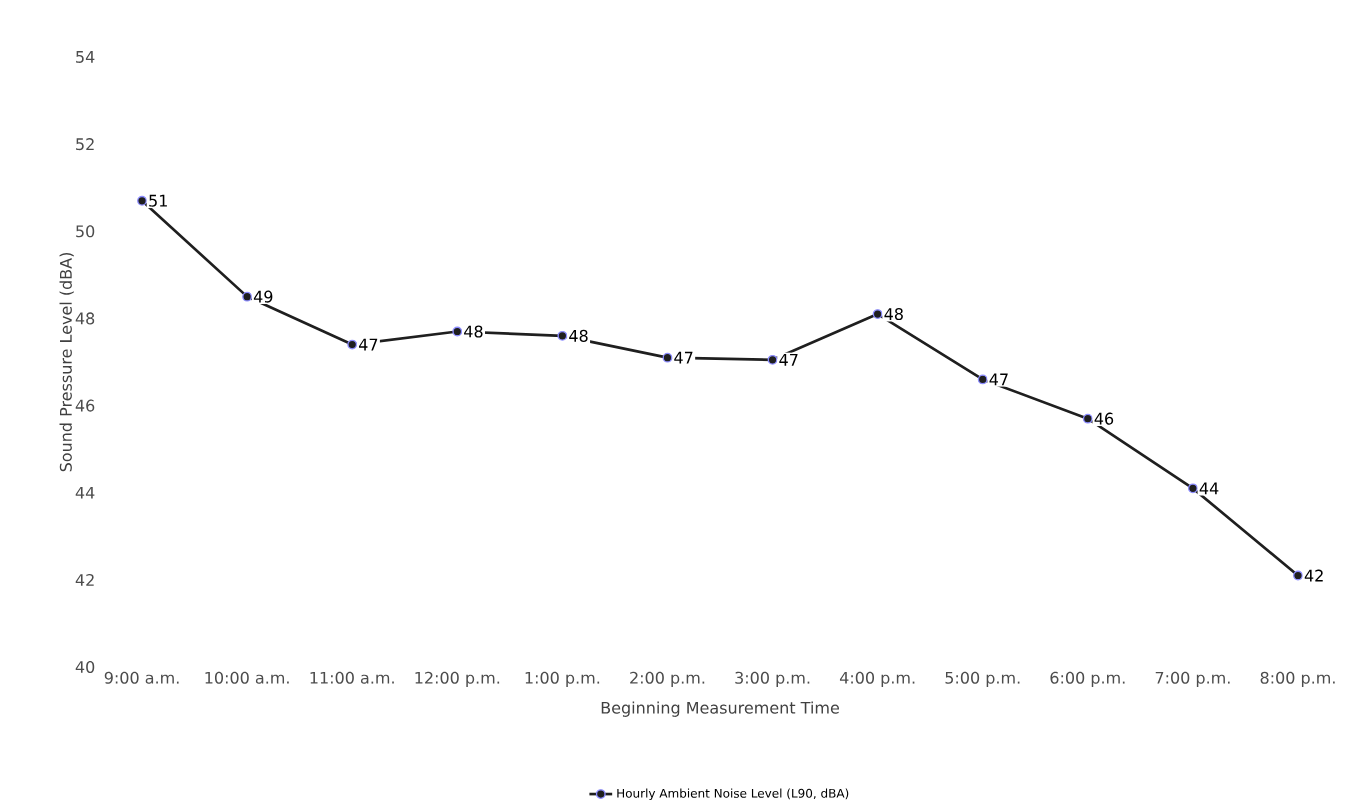 Image resolution: width=1366 pixels, height=805 pixels. What do you see at coordinates (982, 679) in the screenshot?
I see `x-tick-label: 5:00 p.m.` at bounding box center [982, 679].